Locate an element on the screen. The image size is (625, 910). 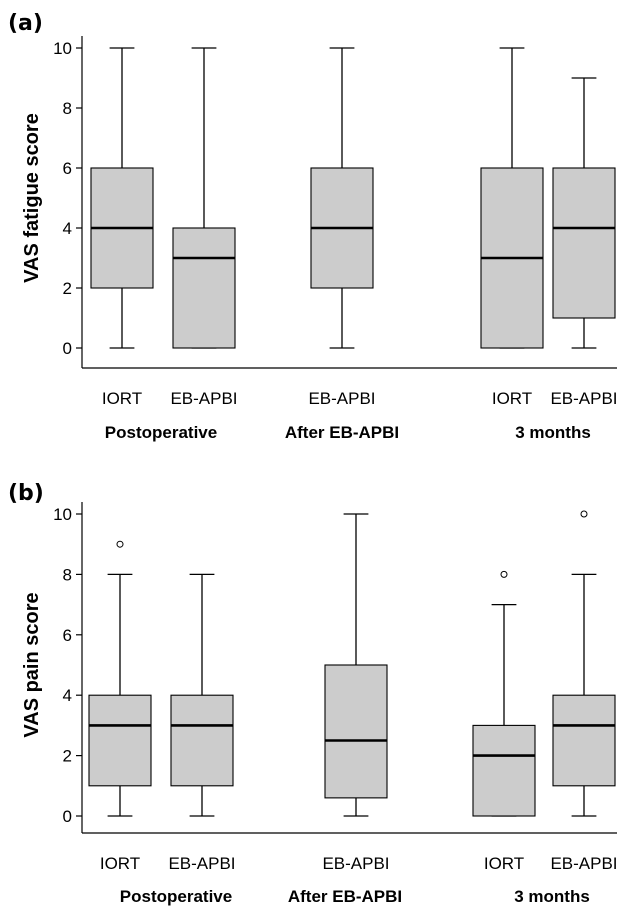
panel-label: (b) is located at coordinates (26, 493).